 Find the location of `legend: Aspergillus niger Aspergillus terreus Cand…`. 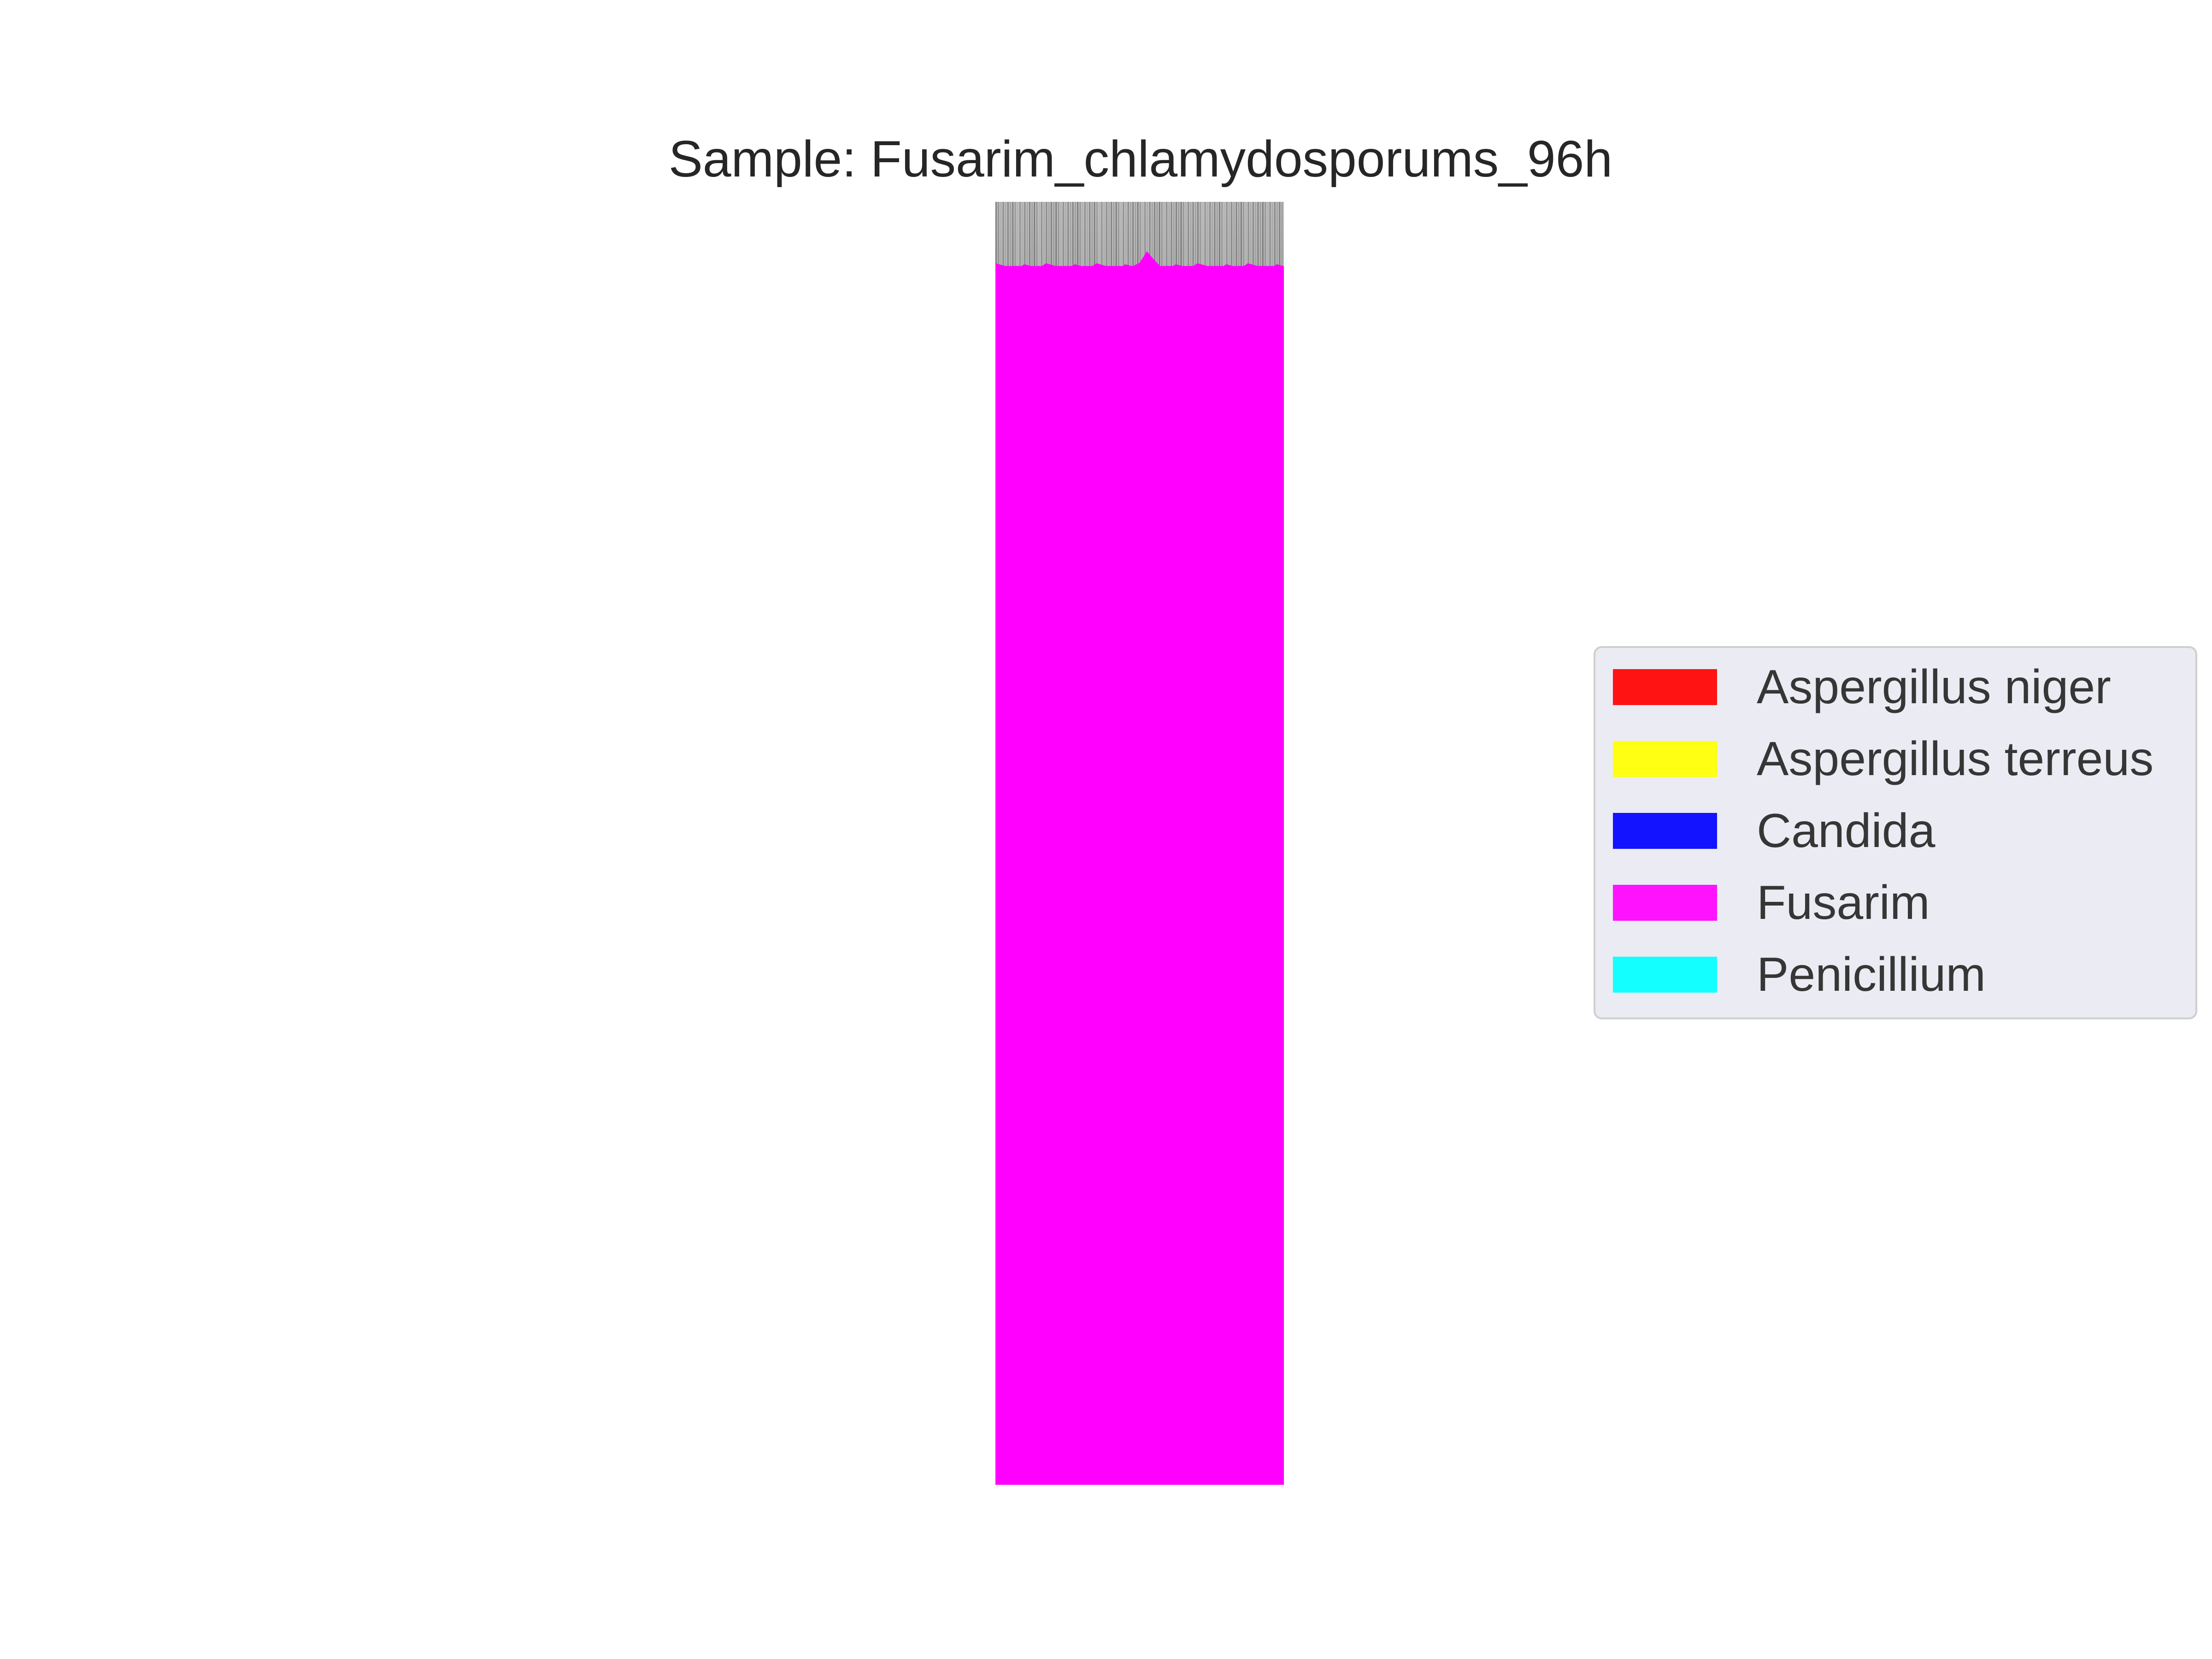

legend: Aspergillus niger Aspergillus terreus Cand… is located at coordinates (1895, 832).